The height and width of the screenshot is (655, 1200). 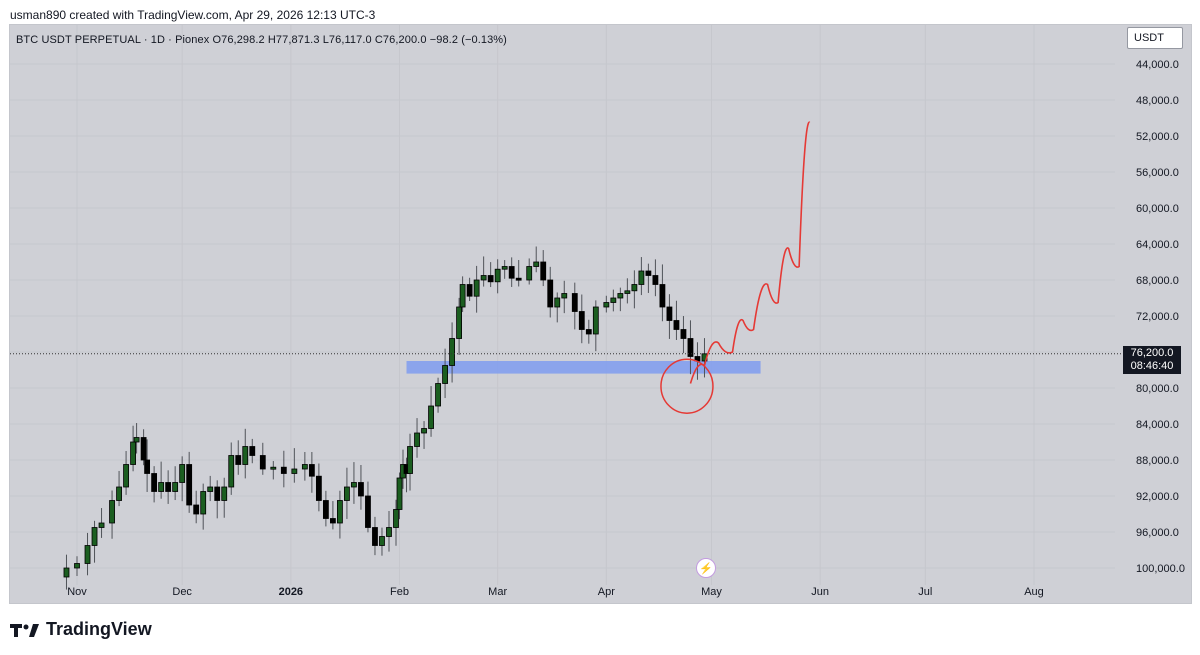 I want to click on y-tick-label: 64,000.0, so click(x=1157, y=245).